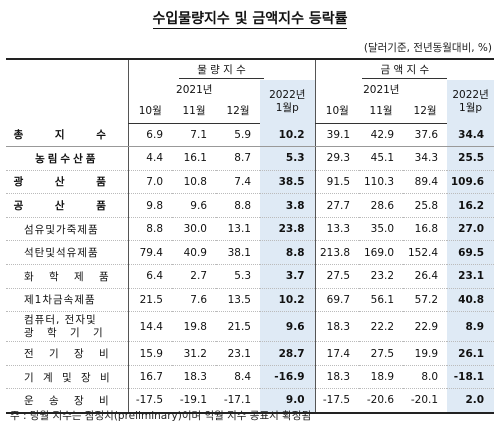 This screenshot has width=500, height=430. What do you see at coordinates (194, 353) in the screenshot?
I see `volume-cell: 31.2` at bounding box center [194, 353].